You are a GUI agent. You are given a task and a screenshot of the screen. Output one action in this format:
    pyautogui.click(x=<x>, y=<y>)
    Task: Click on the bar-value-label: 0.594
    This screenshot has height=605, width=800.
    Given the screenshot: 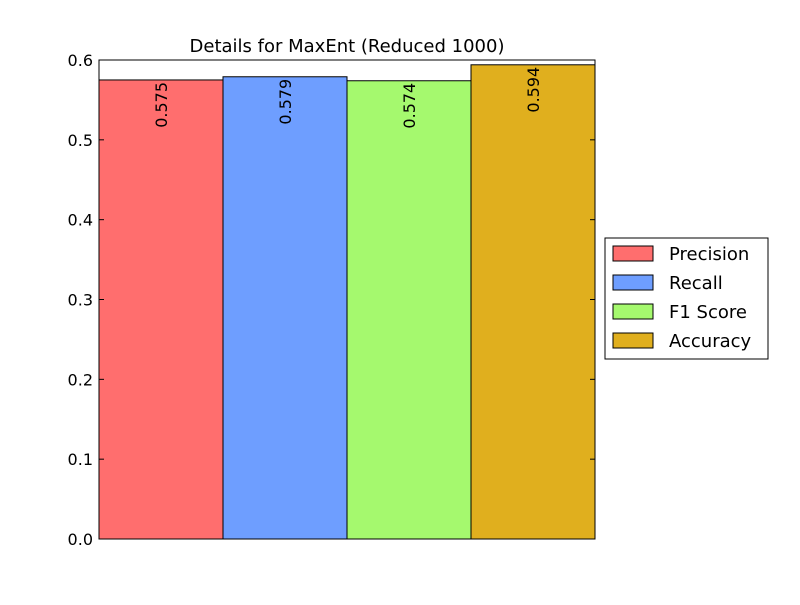 What is the action you would take?
    pyautogui.click(x=533, y=90)
    